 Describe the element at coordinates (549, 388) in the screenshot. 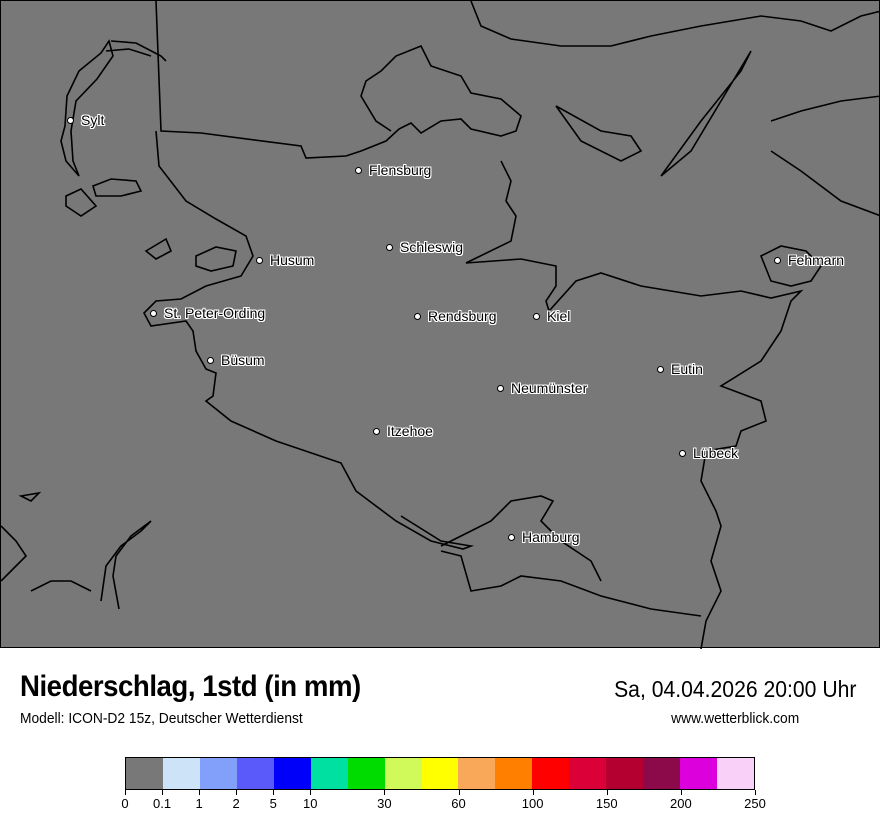

I see `city-label: Neumünster` at that location.